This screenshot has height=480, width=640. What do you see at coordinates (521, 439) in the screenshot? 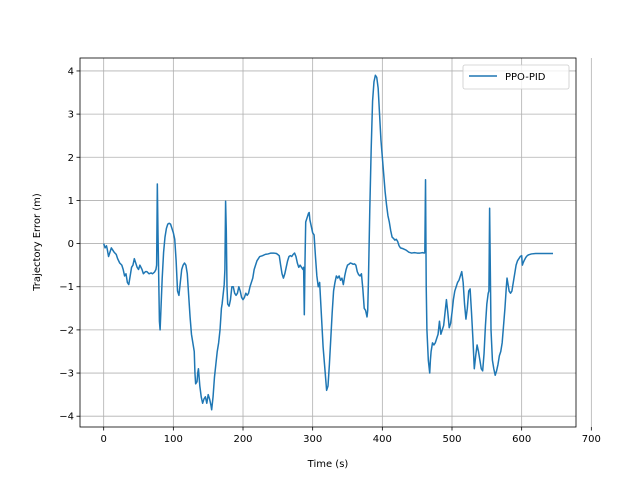
I see `x-tick-label: 600` at bounding box center [521, 439].